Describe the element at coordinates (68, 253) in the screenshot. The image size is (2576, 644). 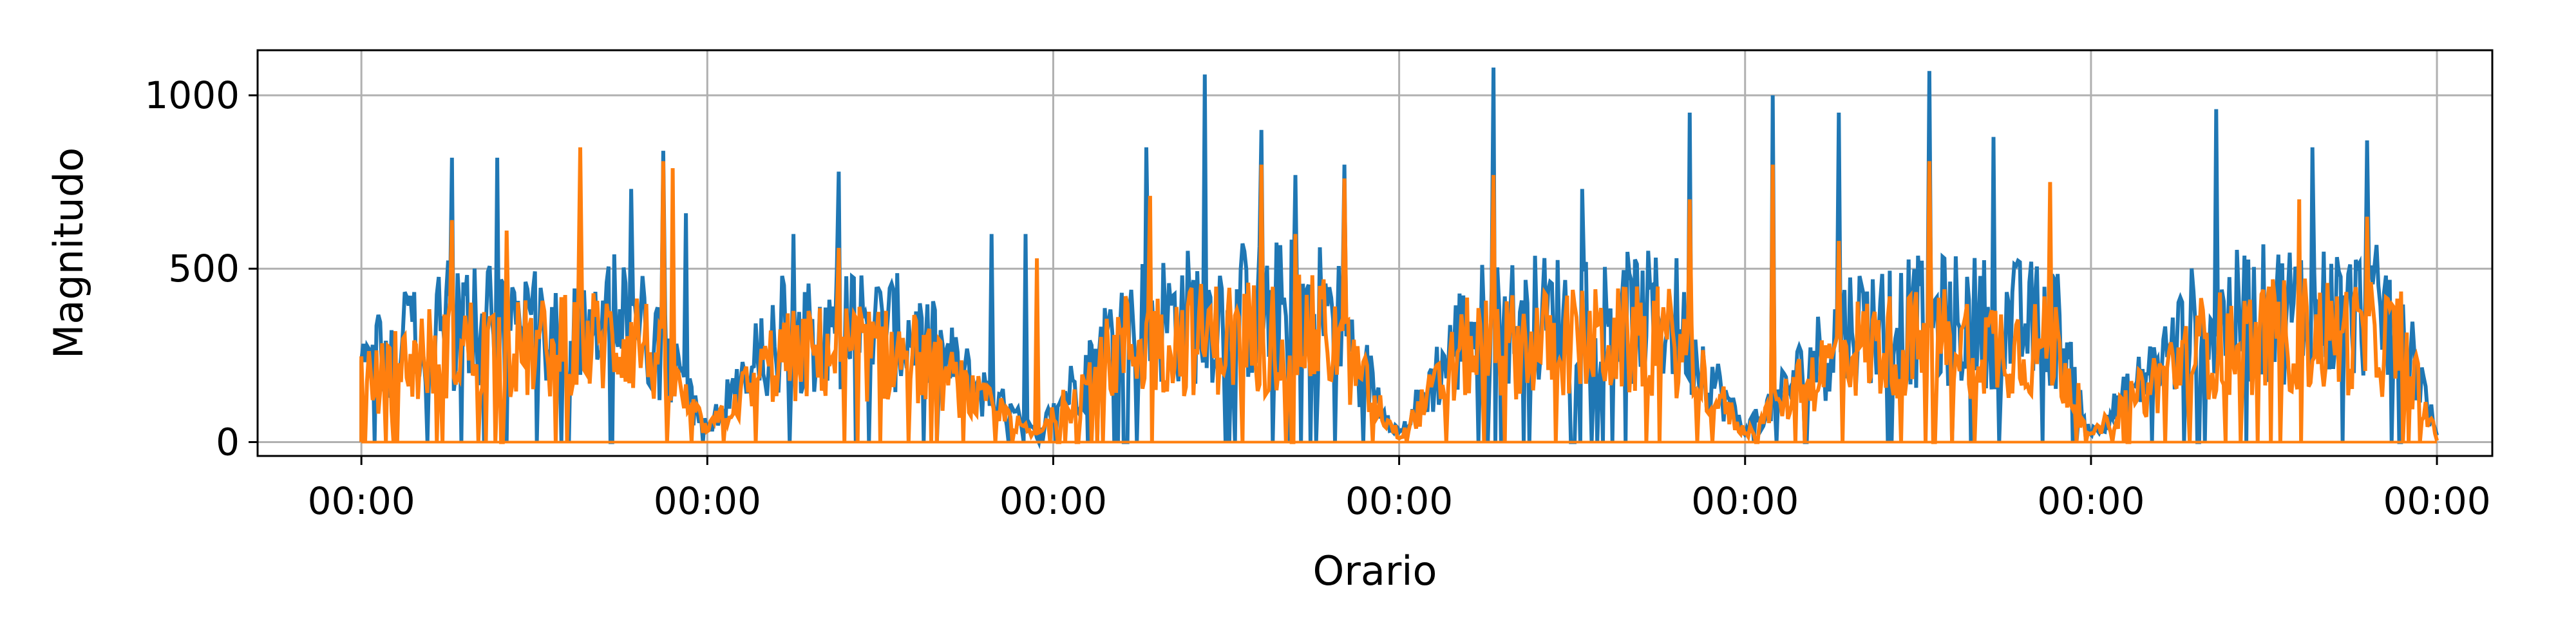
I see `y-axis-label: Magnitudo` at that location.